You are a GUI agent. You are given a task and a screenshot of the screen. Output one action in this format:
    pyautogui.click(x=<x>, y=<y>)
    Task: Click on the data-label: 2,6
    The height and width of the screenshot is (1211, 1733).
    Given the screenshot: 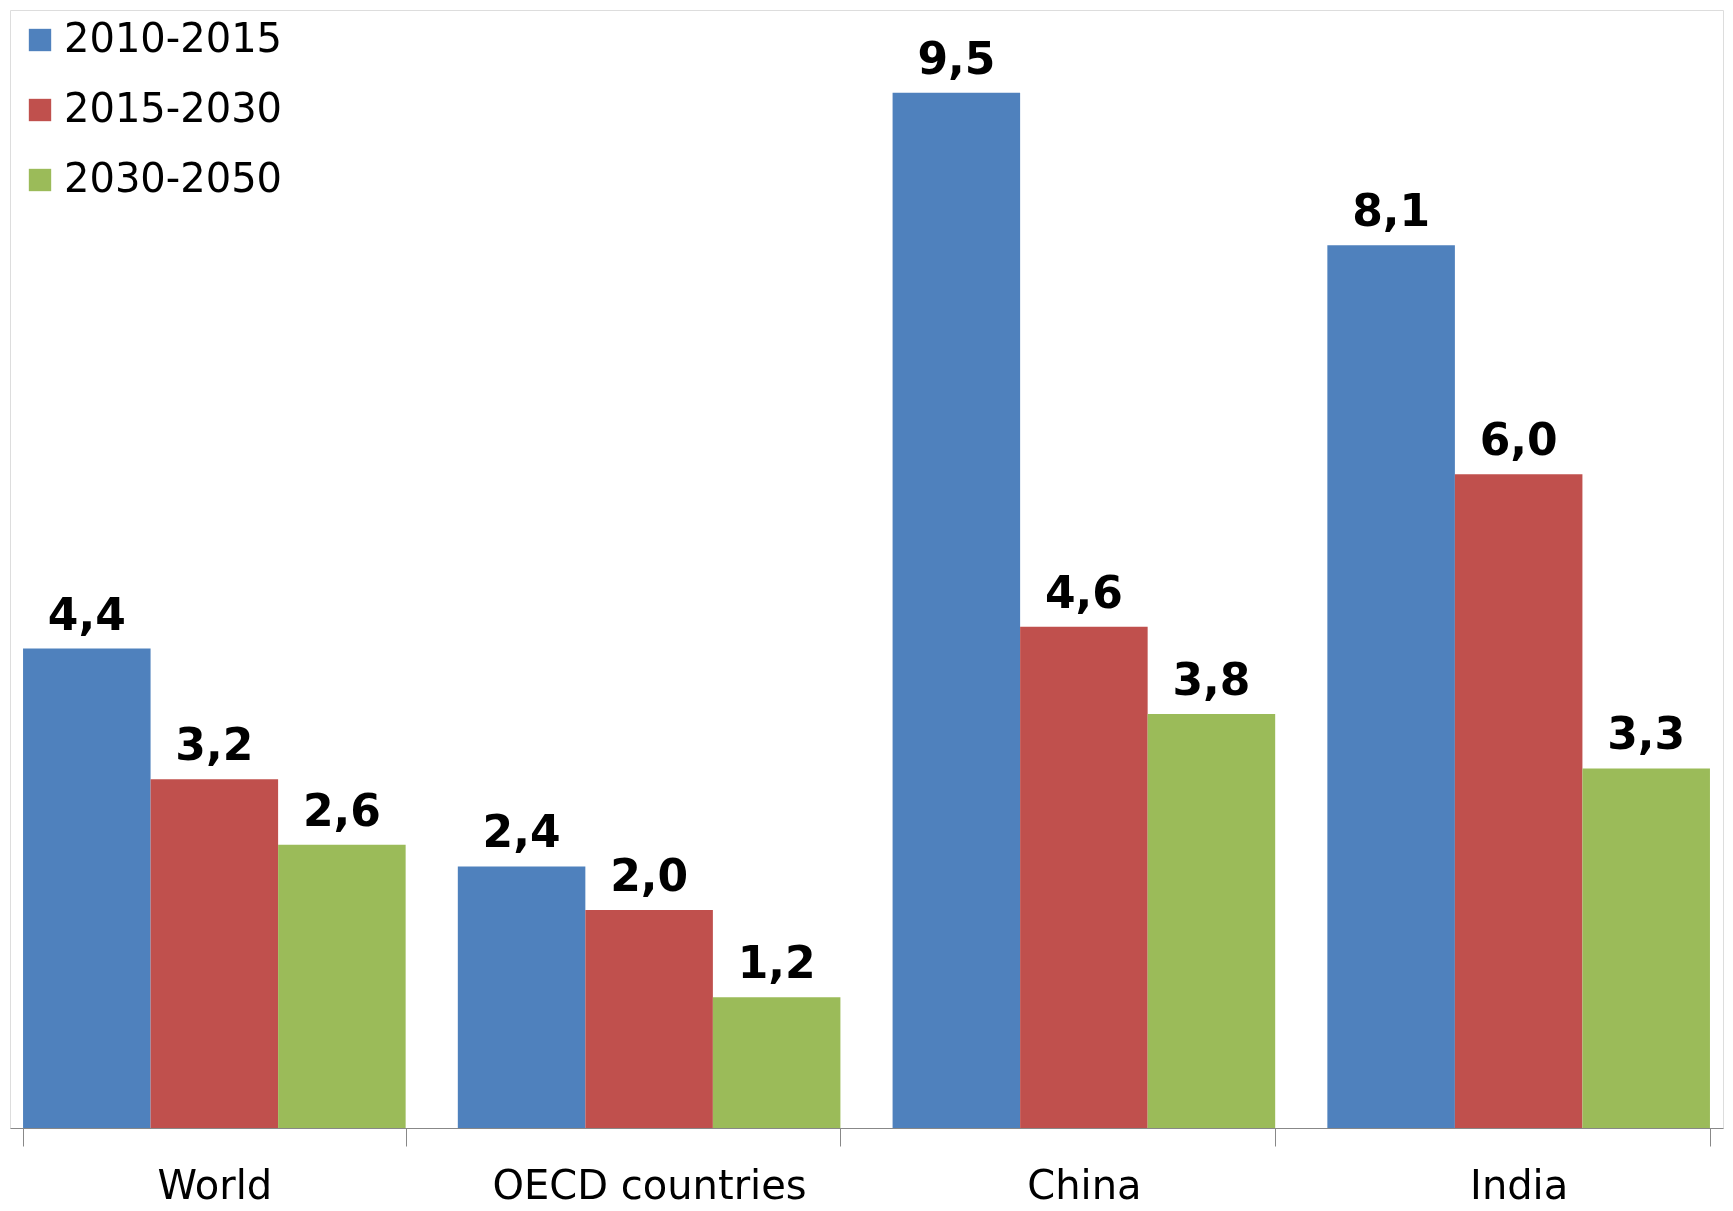 What is the action you would take?
    pyautogui.click(x=341, y=810)
    